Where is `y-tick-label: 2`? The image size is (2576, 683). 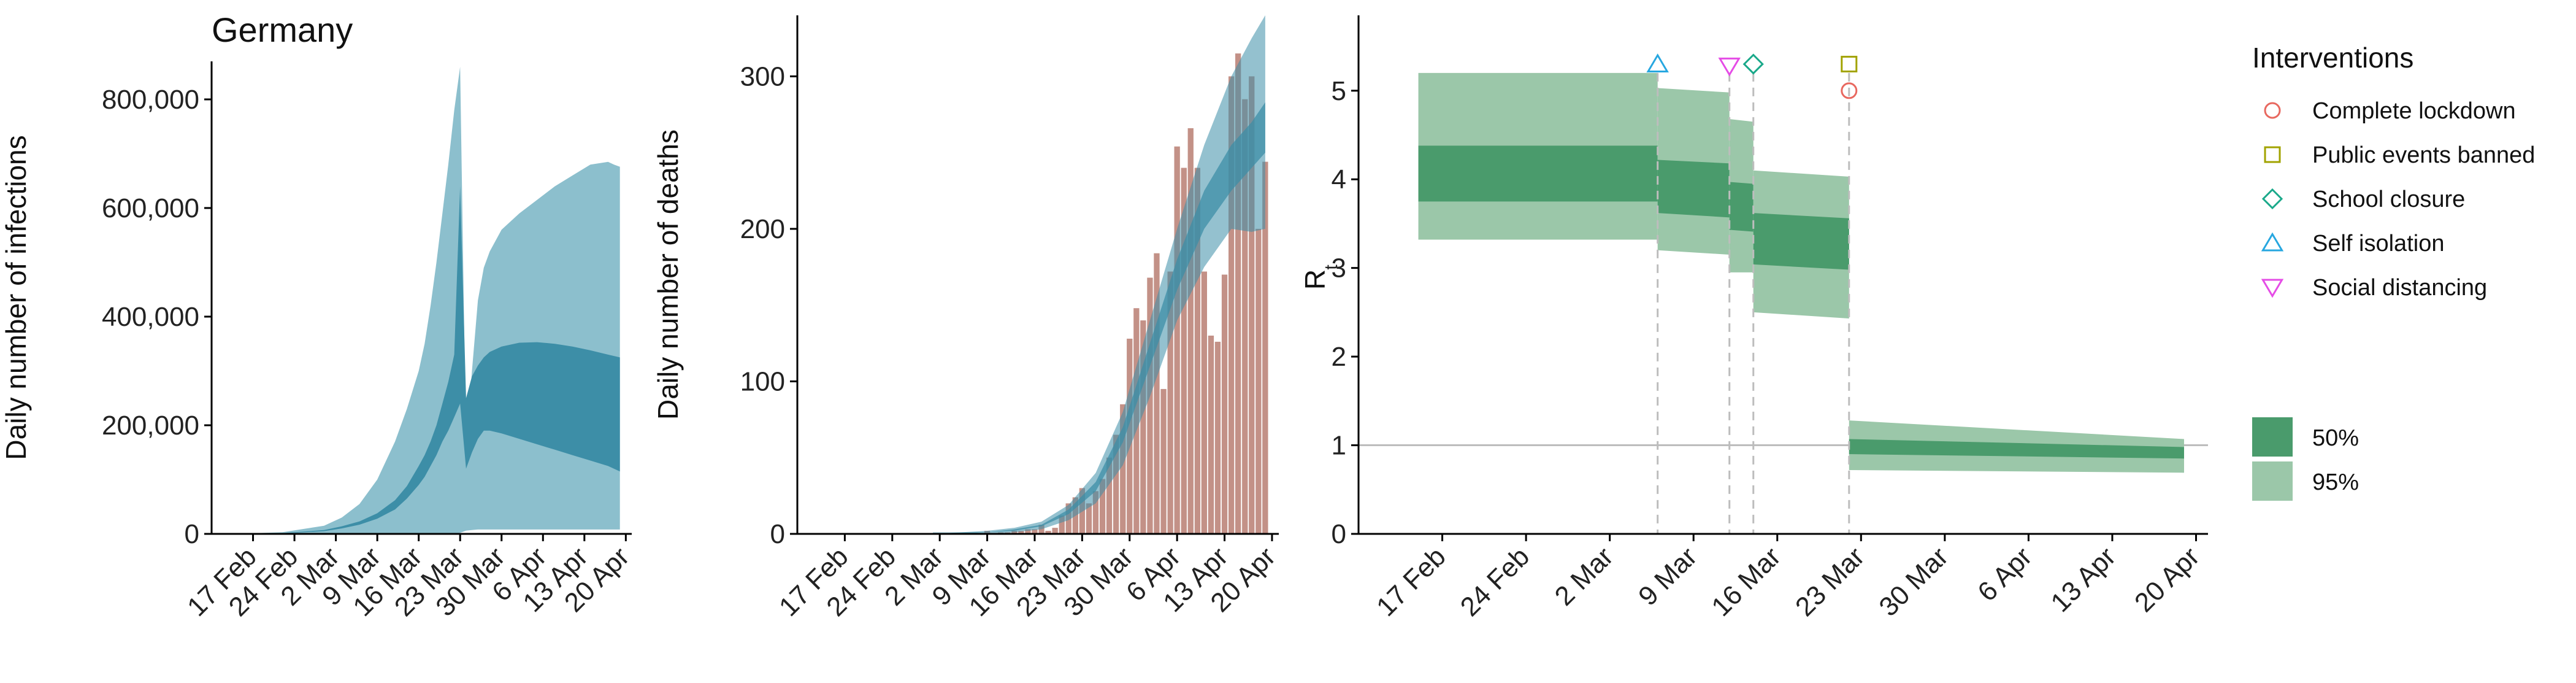 y-tick-label: 2 is located at coordinates (1339, 357).